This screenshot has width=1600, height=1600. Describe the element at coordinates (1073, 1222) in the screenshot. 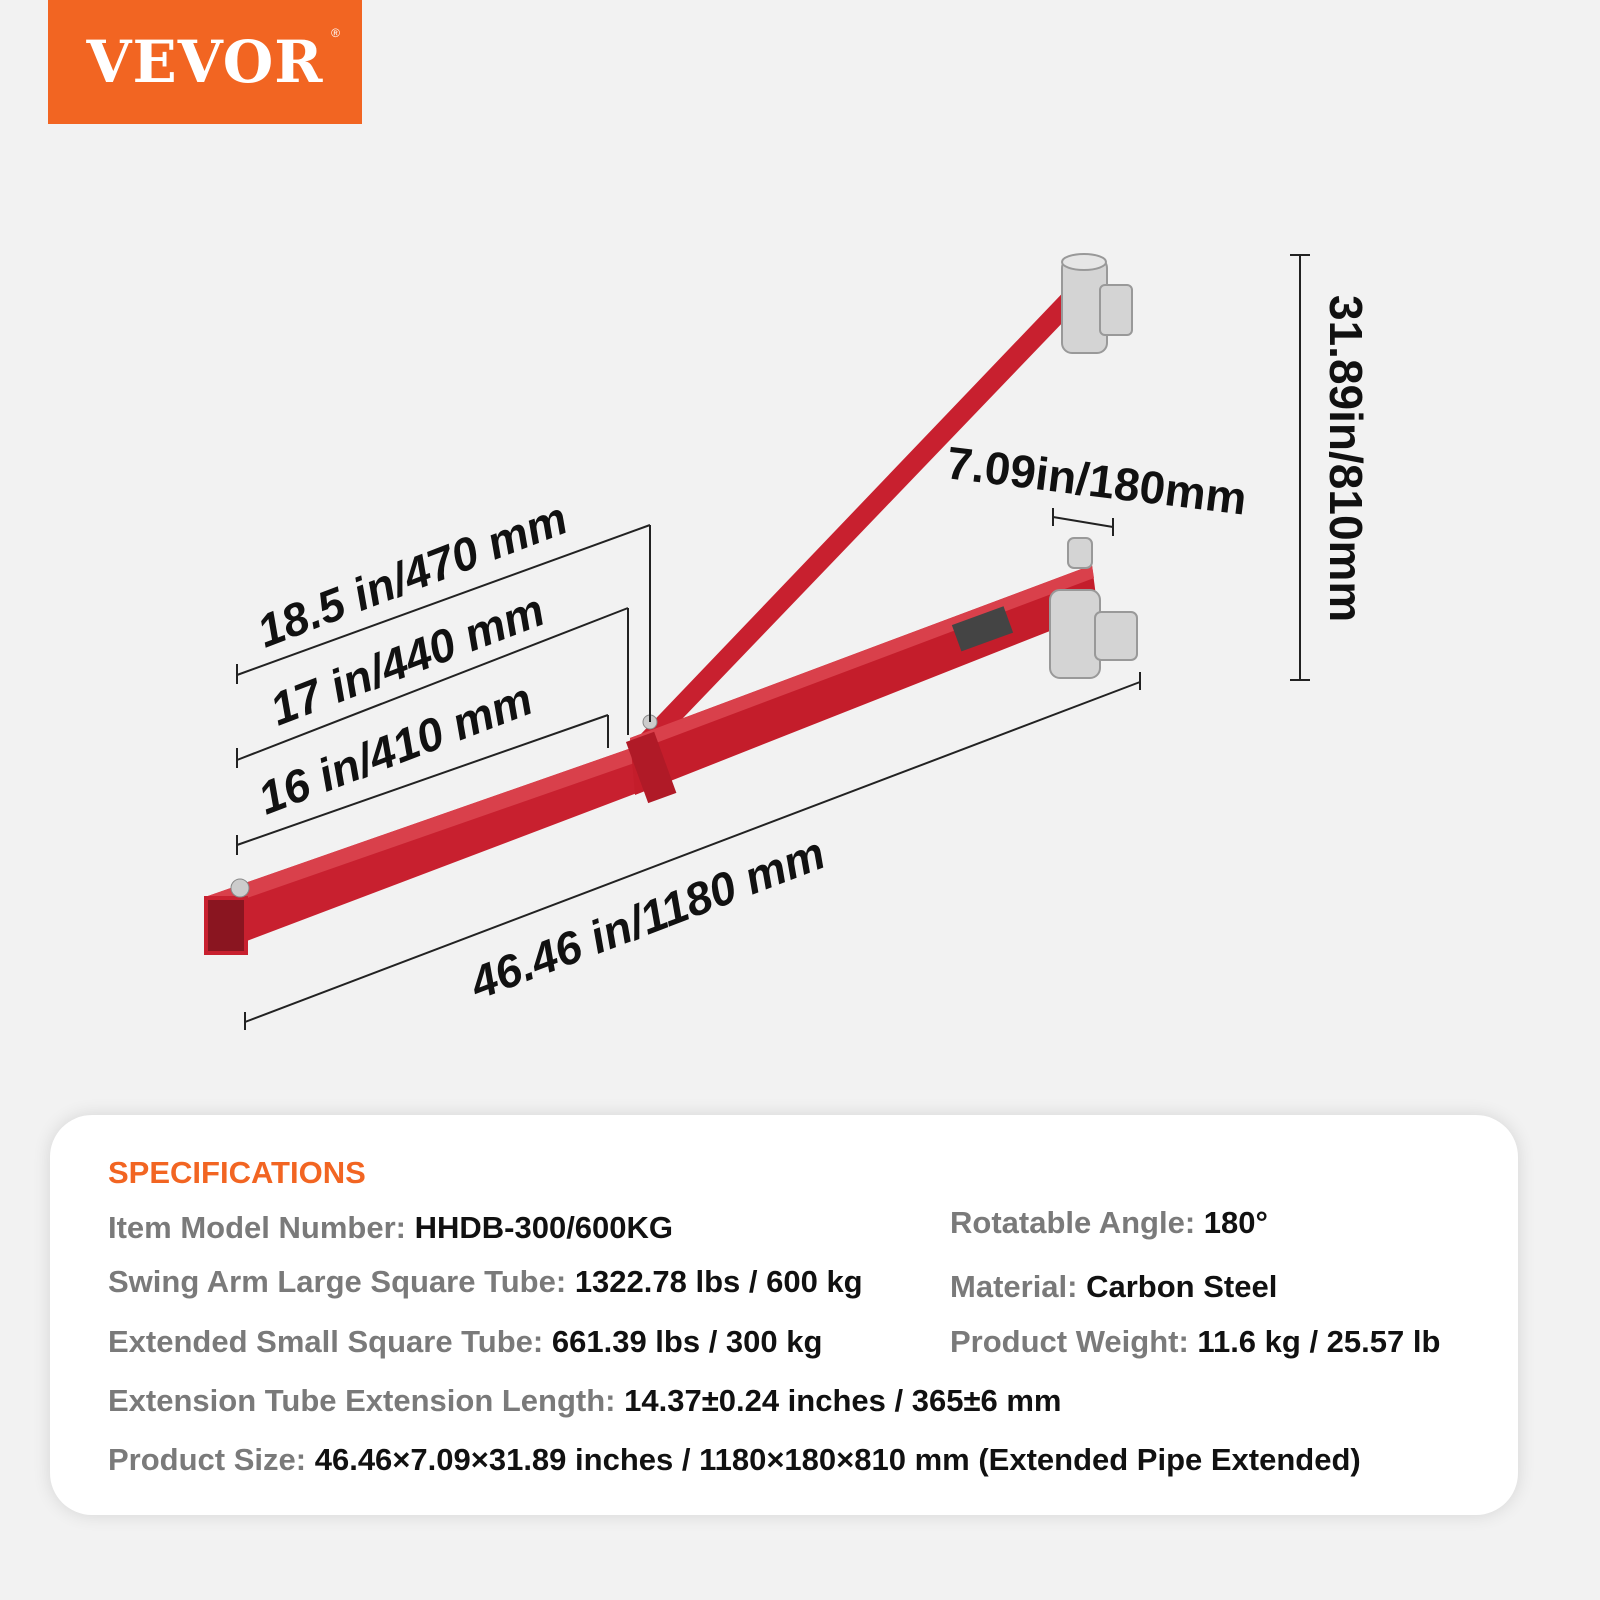

I see `spec-label: Rotatable Angle:` at that location.